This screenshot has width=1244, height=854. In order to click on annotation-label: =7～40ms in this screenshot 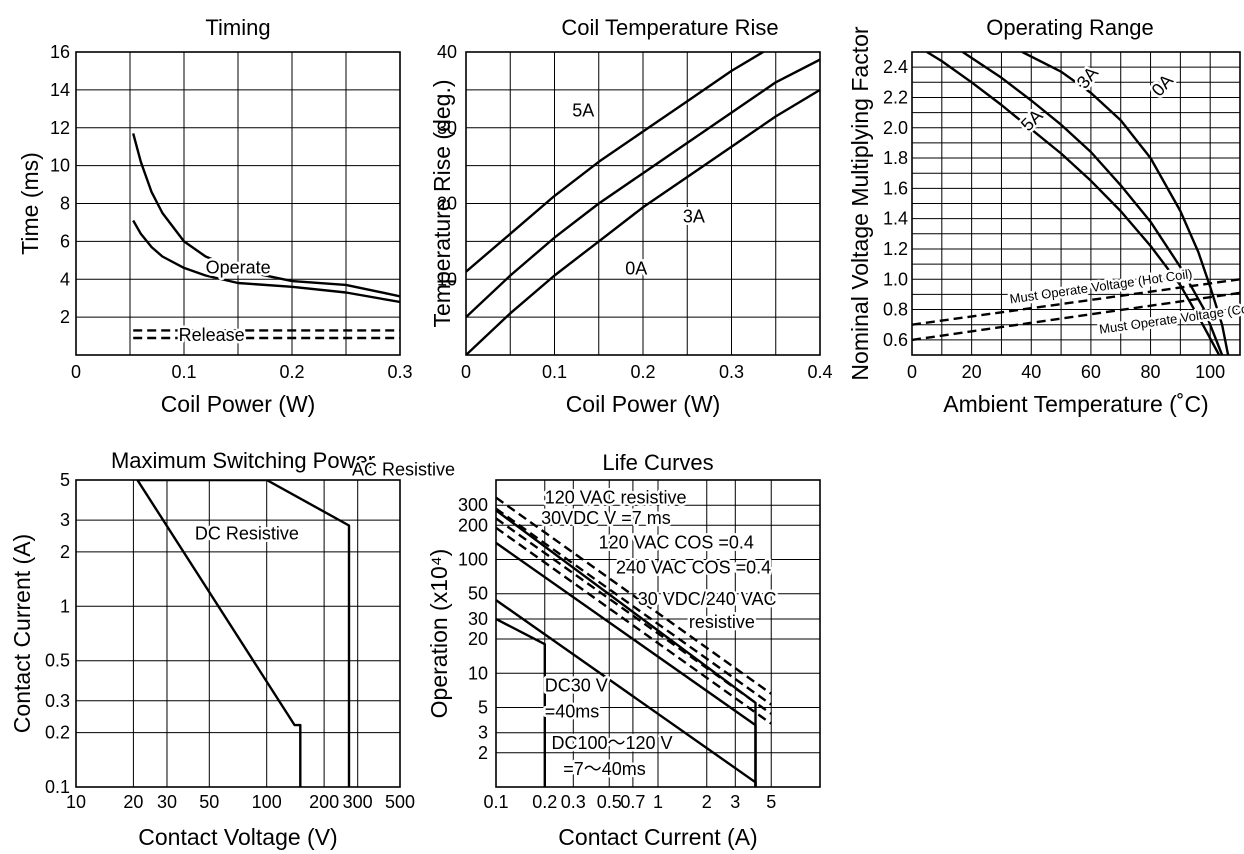, I will do `click(605, 769)`.